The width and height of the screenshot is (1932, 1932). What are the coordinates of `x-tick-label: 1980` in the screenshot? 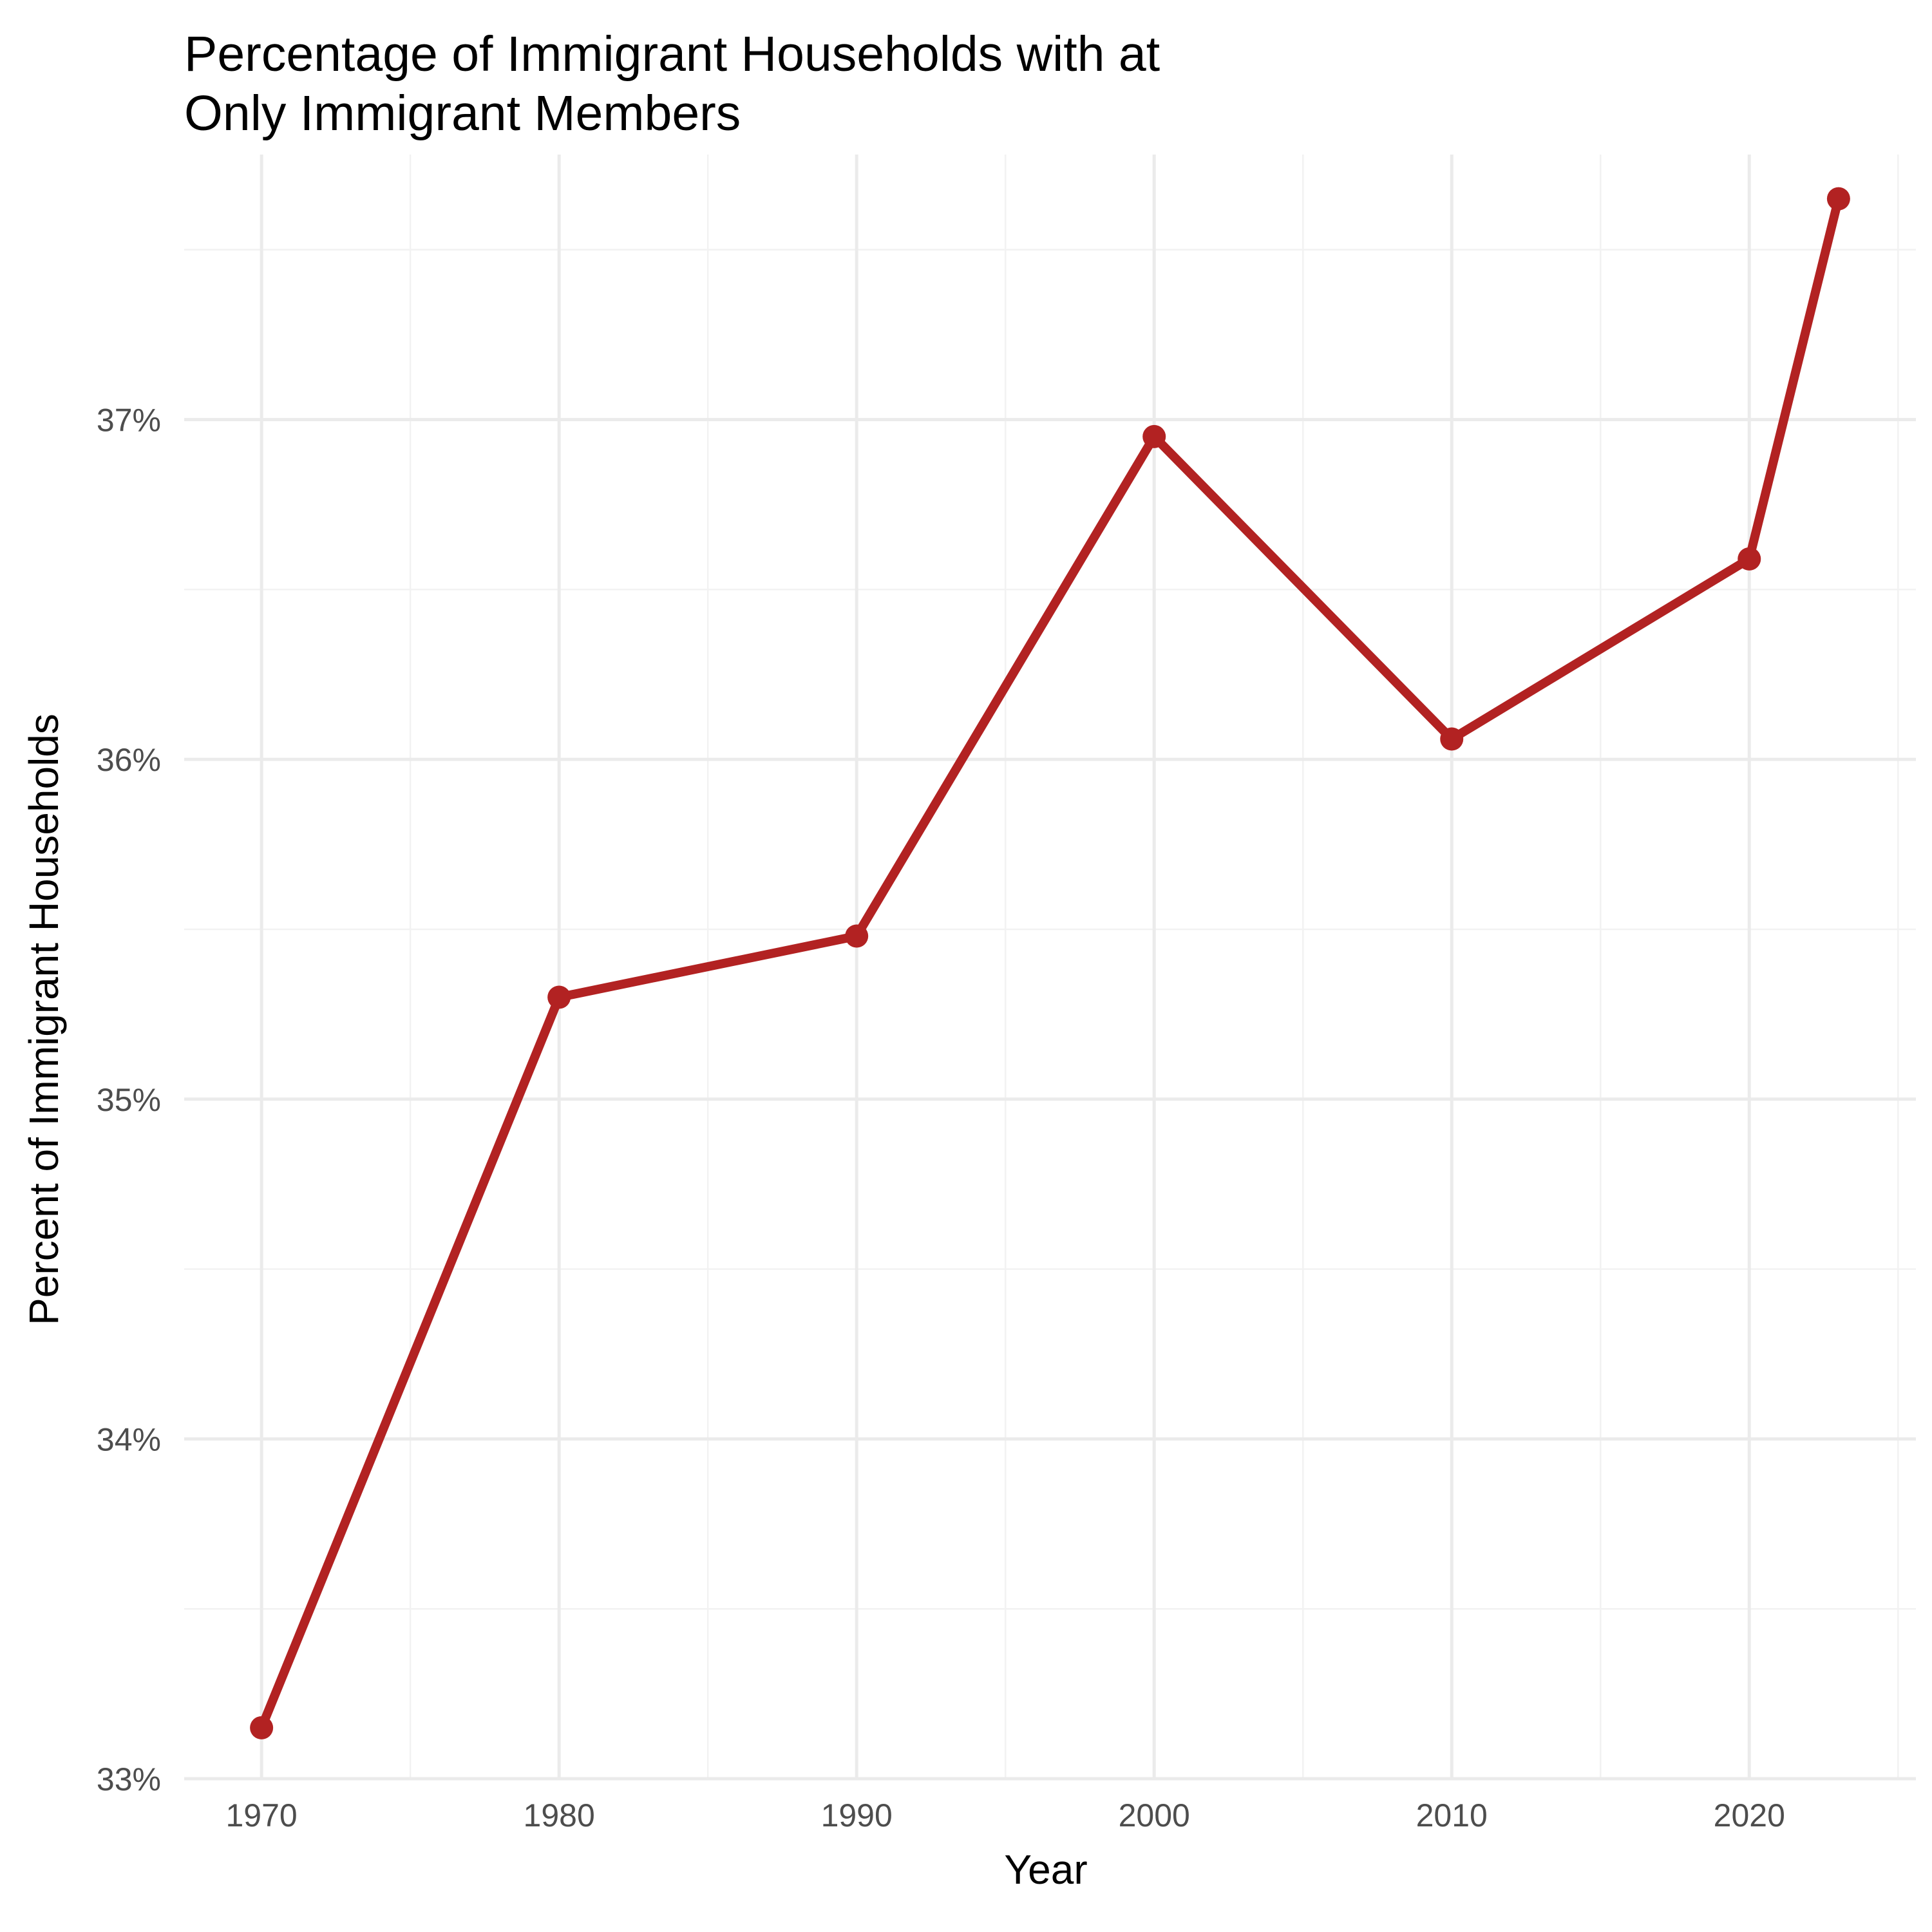 It's located at (559, 1815).